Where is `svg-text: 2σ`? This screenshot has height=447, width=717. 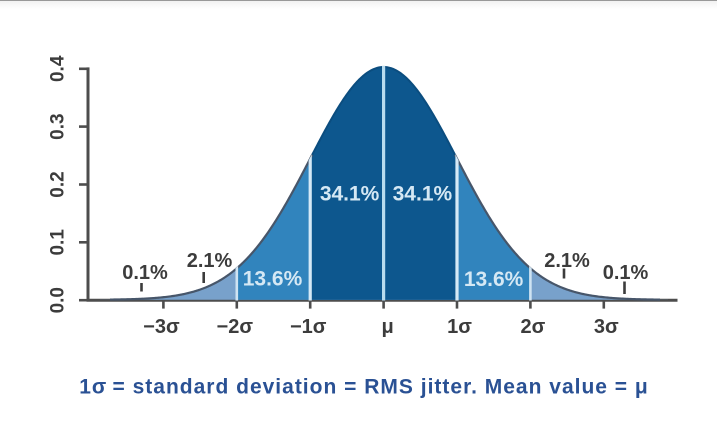
svg-text: 2σ is located at coordinates (532, 327).